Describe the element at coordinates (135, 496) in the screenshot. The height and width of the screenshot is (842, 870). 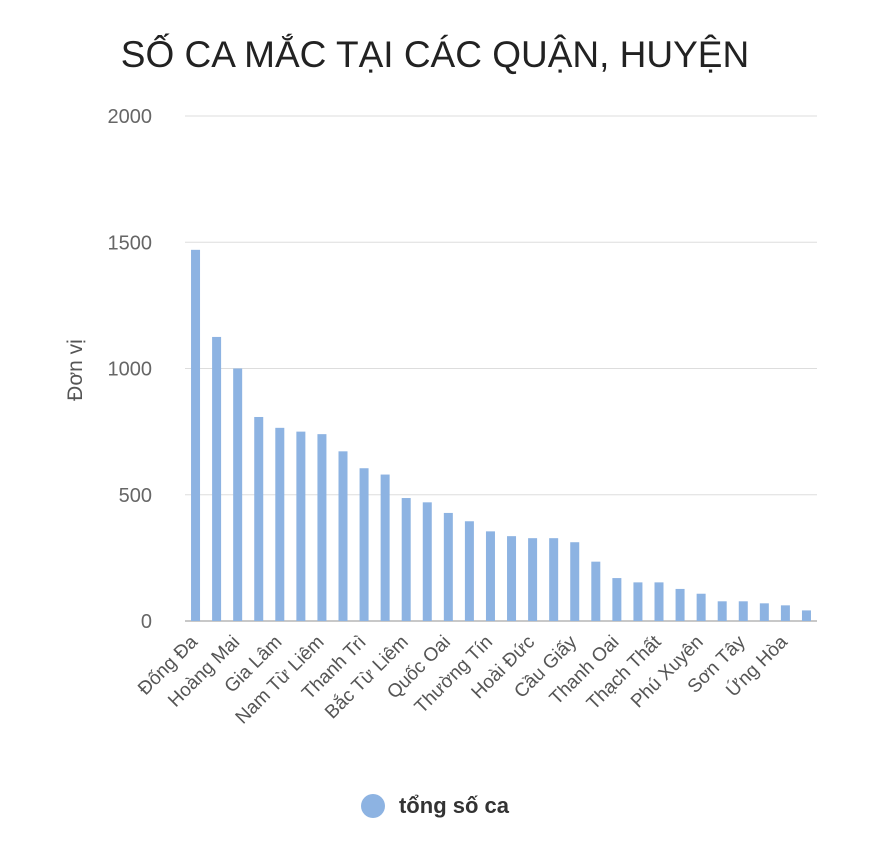
I see `y-tick-label: 500` at that location.